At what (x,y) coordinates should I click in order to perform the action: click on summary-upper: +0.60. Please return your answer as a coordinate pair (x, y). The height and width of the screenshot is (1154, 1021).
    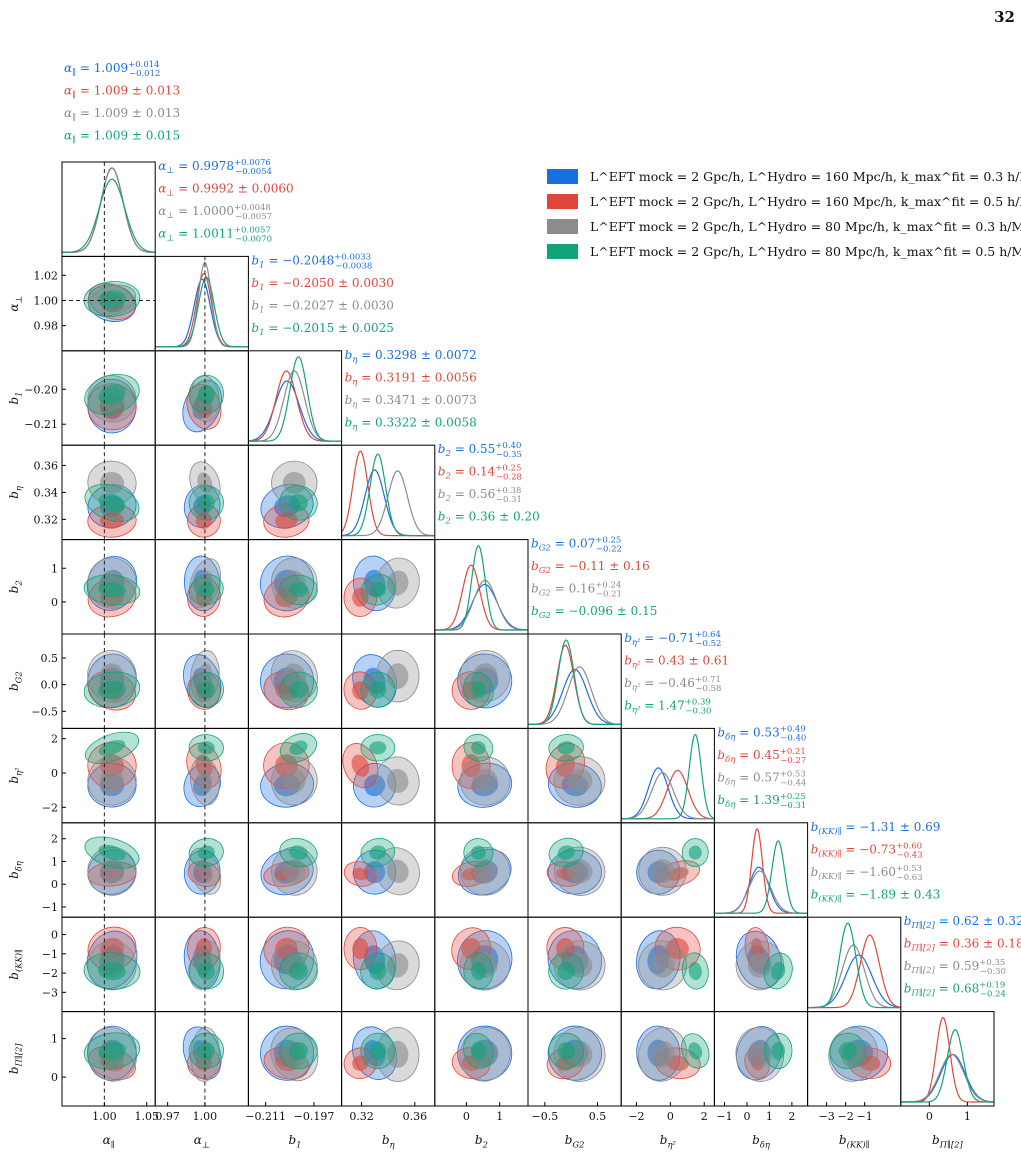
    Looking at the image, I should click on (909, 846).